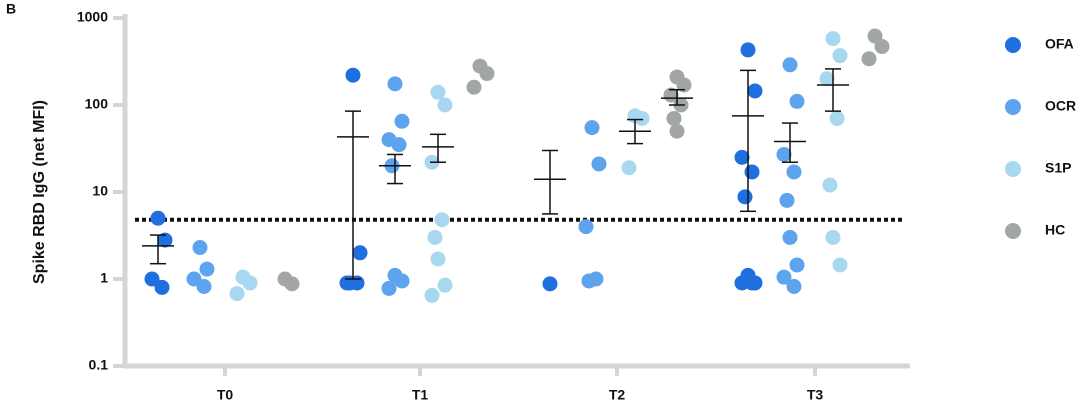  What do you see at coordinates (92, 17) in the screenshot?
I see `y-tick-label: 1000` at bounding box center [92, 17].